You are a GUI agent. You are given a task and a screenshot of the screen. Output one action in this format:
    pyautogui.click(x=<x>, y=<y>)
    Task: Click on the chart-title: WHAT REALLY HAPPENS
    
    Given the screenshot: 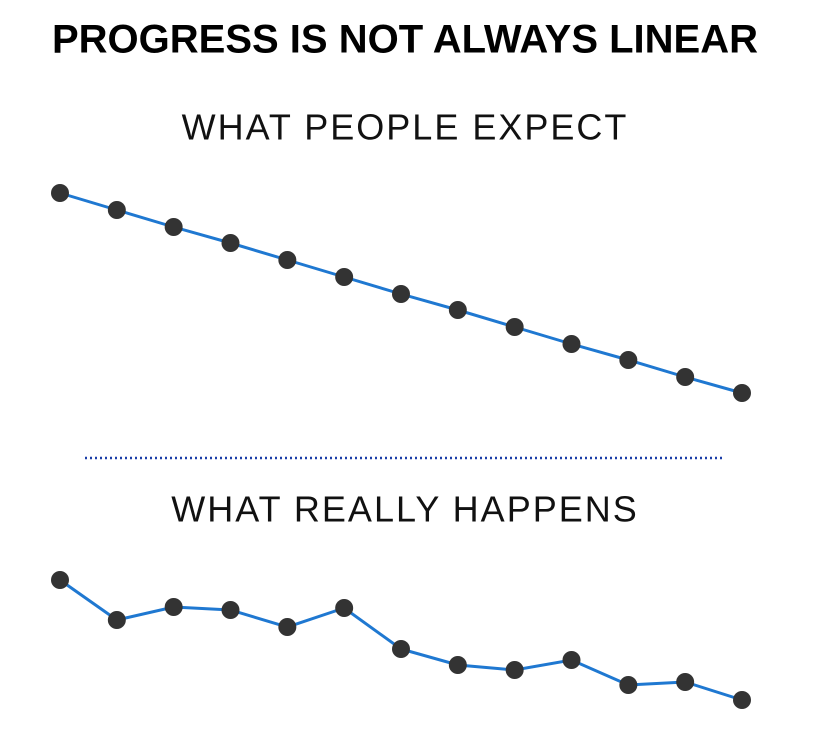 What is the action you would take?
    pyautogui.click(x=404, y=509)
    